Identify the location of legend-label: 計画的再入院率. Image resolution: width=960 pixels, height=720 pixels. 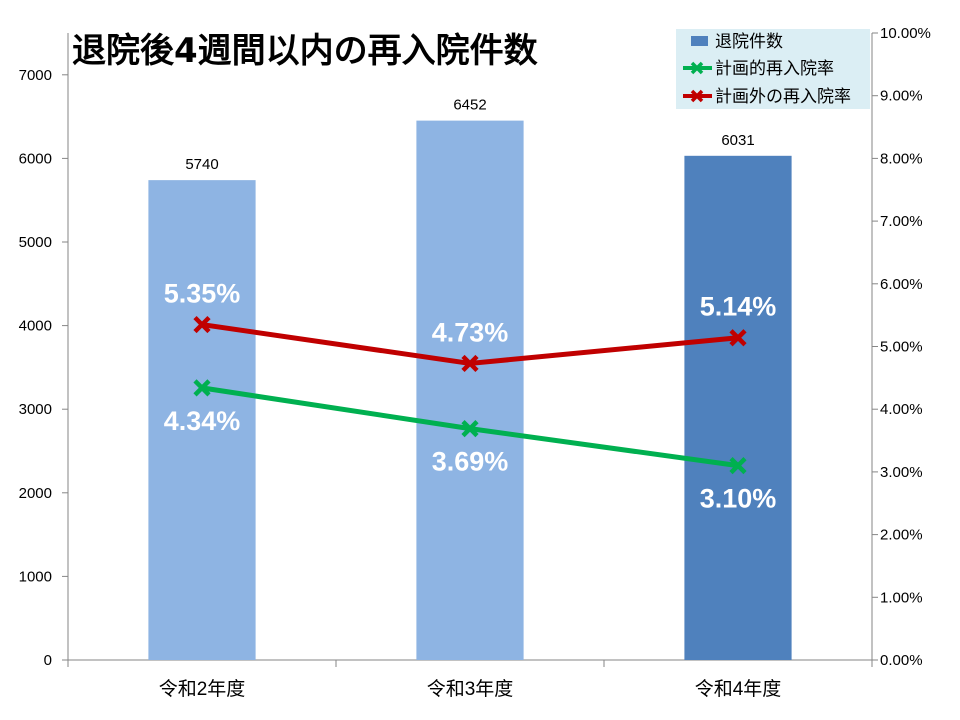
(774, 68).